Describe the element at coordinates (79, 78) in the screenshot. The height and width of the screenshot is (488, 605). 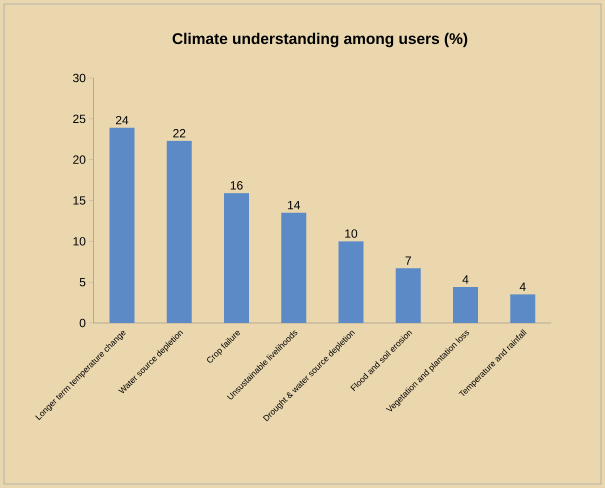
I see `y-tick-label: 30` at that location.